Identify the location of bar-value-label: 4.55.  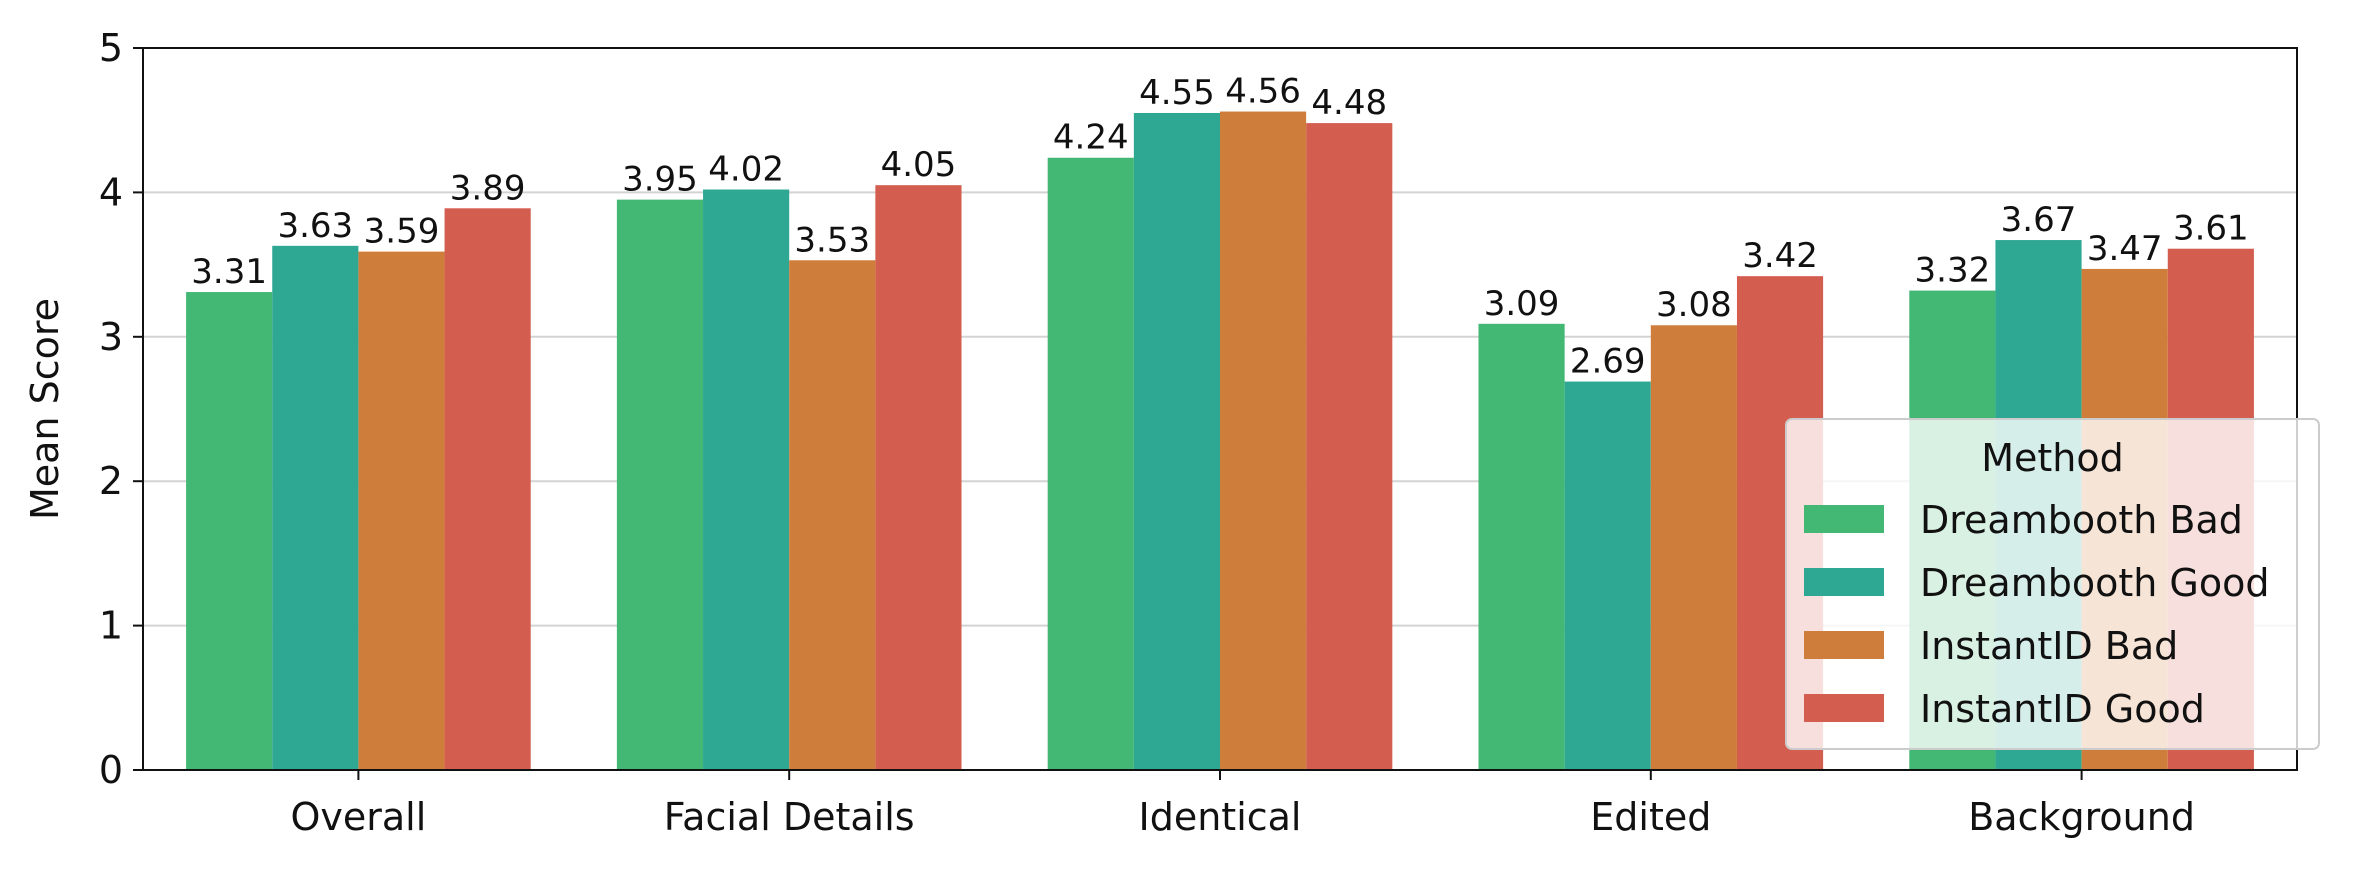
(1177, 93).